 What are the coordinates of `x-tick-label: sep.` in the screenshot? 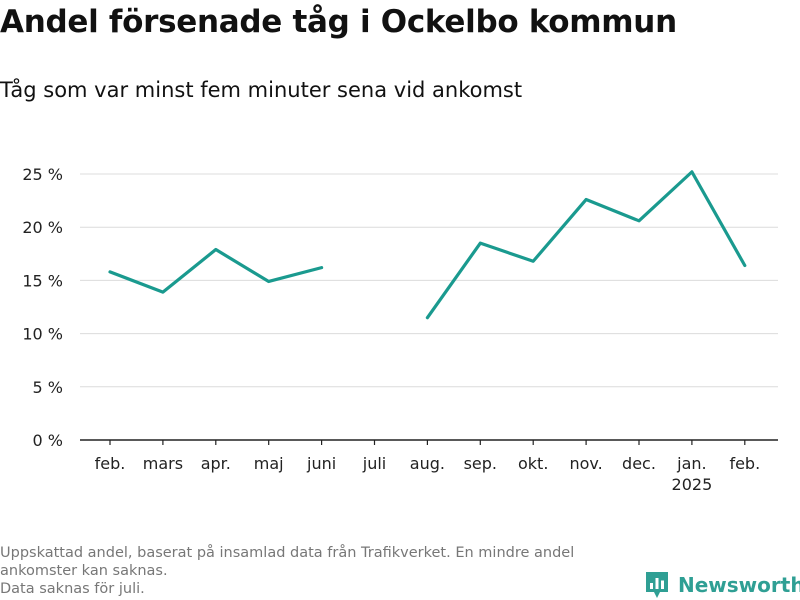 It's located at (480, 463).